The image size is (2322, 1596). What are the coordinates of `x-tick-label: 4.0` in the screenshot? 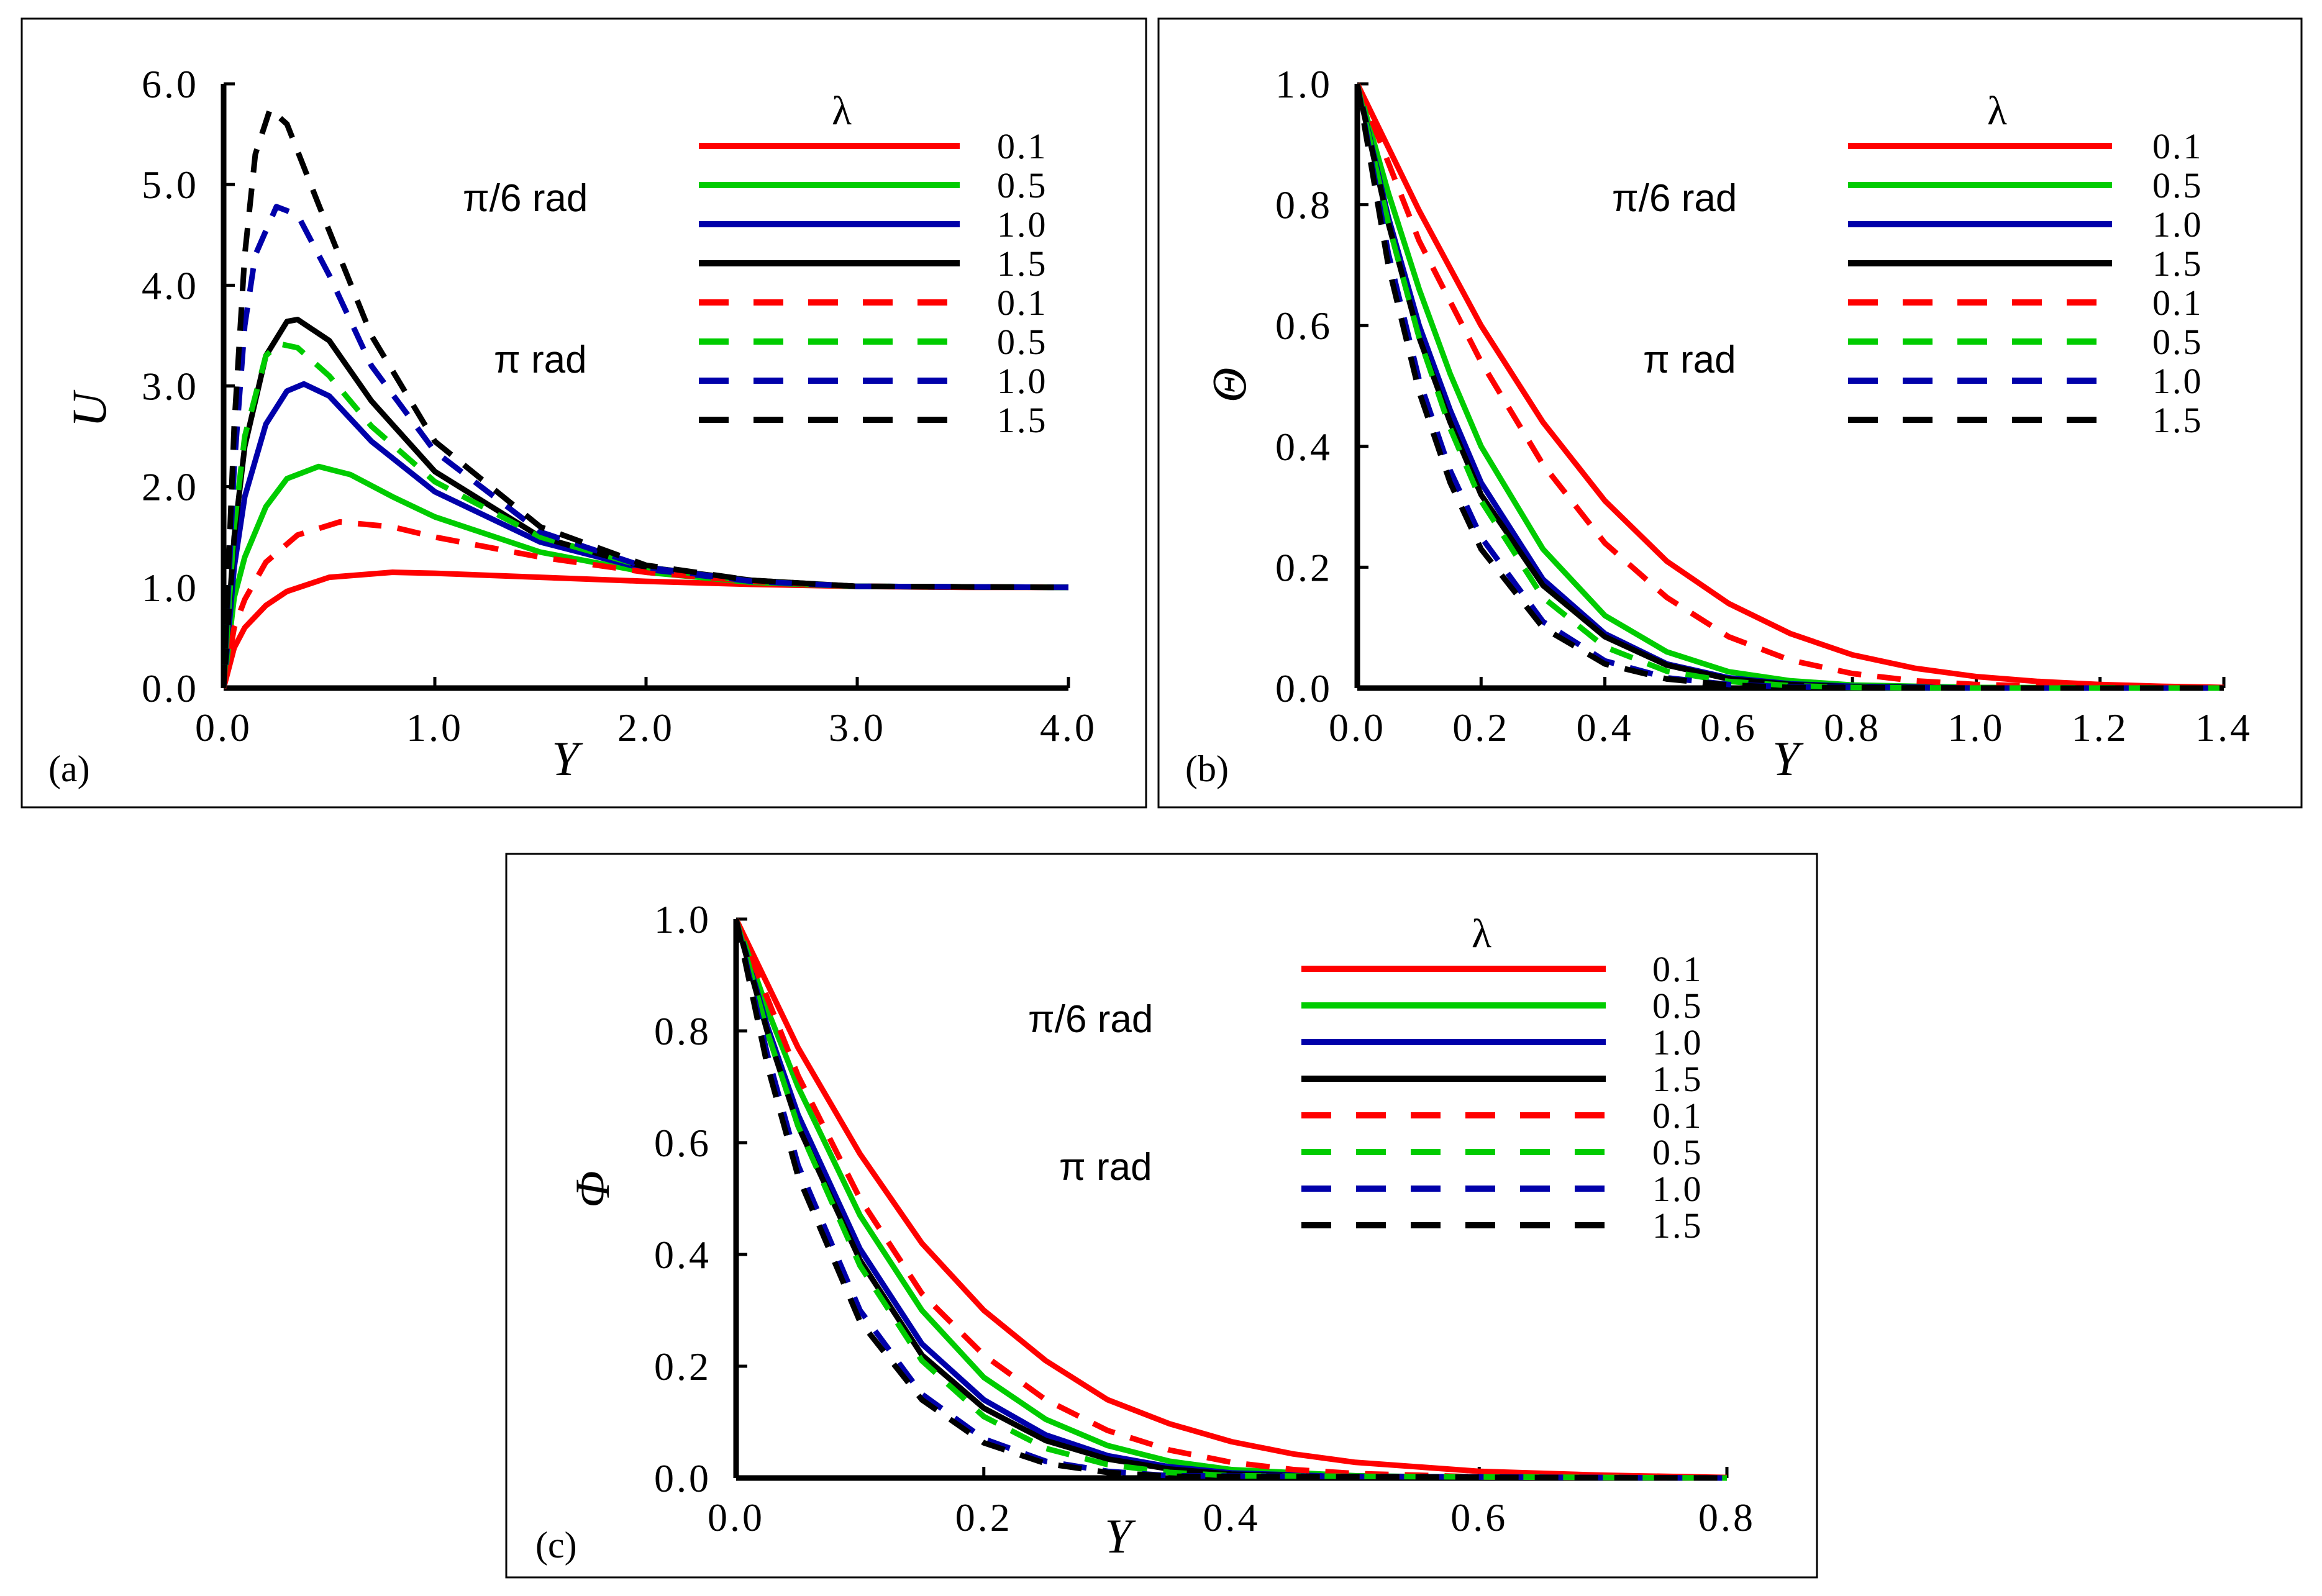 It's located at (1068, 727).